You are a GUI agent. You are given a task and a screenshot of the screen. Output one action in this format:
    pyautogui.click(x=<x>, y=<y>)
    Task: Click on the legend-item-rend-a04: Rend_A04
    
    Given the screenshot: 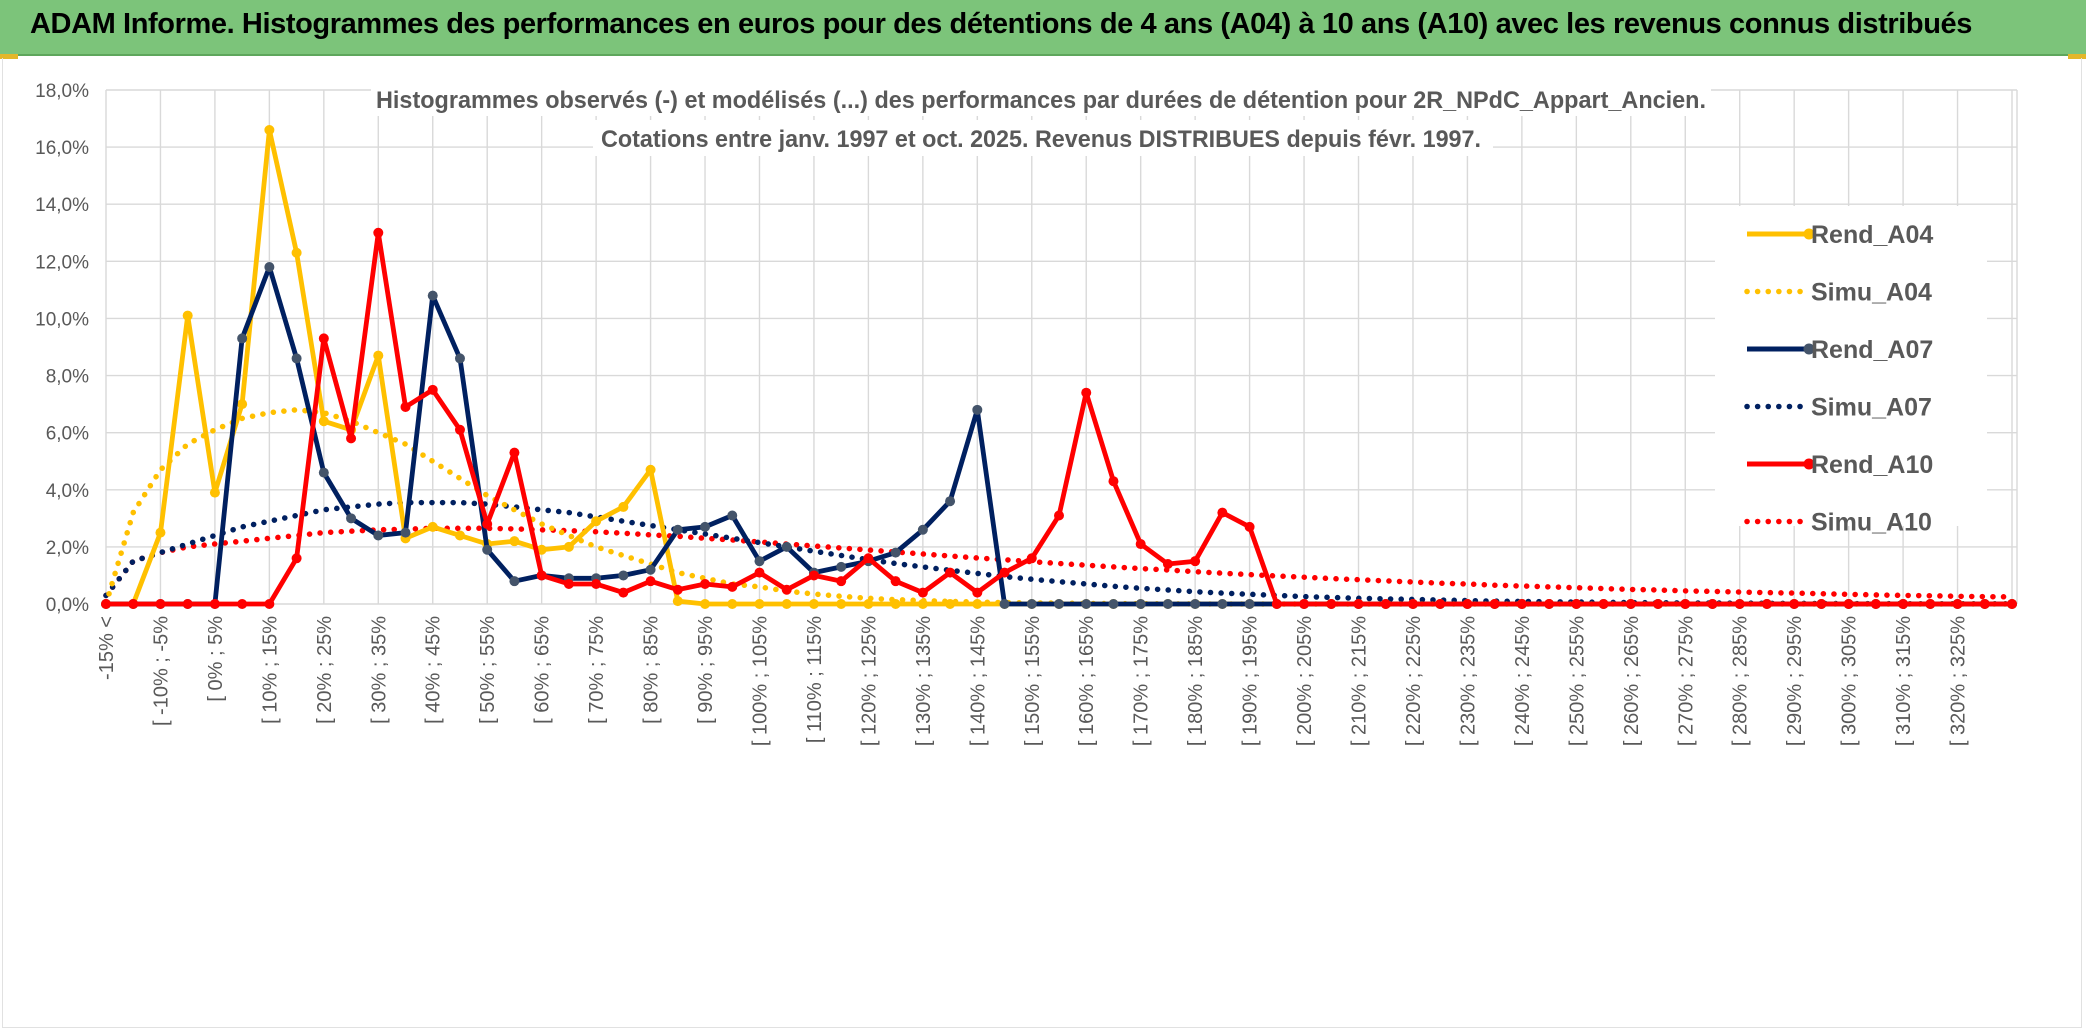 What is the action you would take?
    pyautogui.click(x=1840, y=235)
    